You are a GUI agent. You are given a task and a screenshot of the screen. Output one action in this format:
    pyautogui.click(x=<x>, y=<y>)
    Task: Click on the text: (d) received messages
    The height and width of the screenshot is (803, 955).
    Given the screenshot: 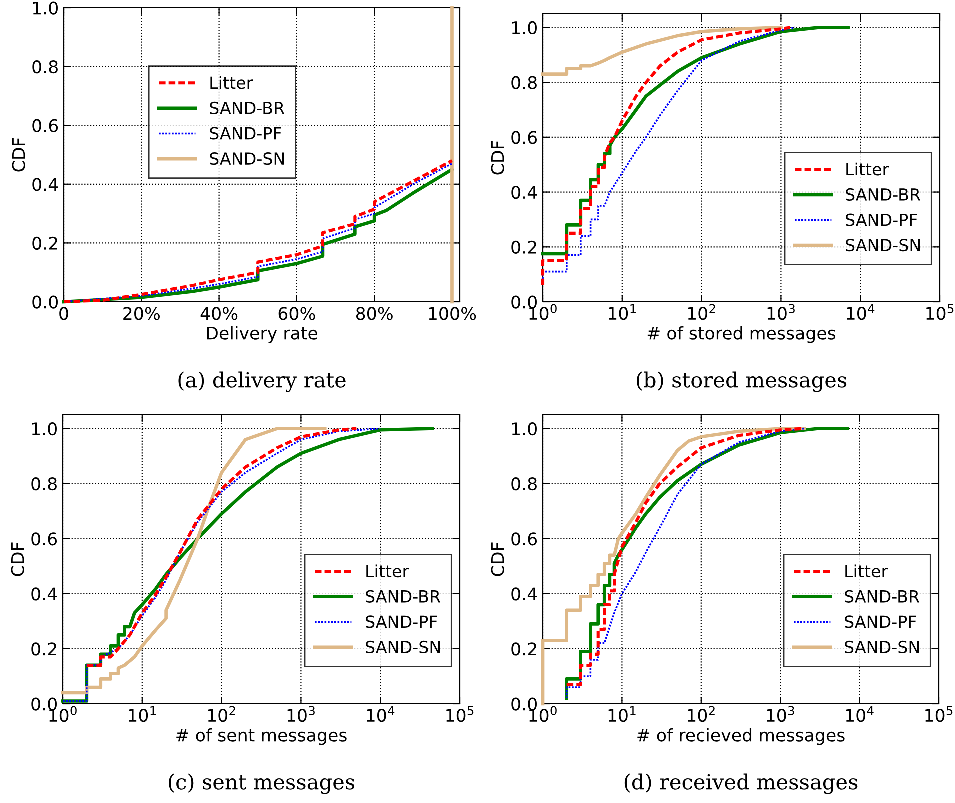 What is the action you would take?
    pyautogui.click(x=741, y=784)
    